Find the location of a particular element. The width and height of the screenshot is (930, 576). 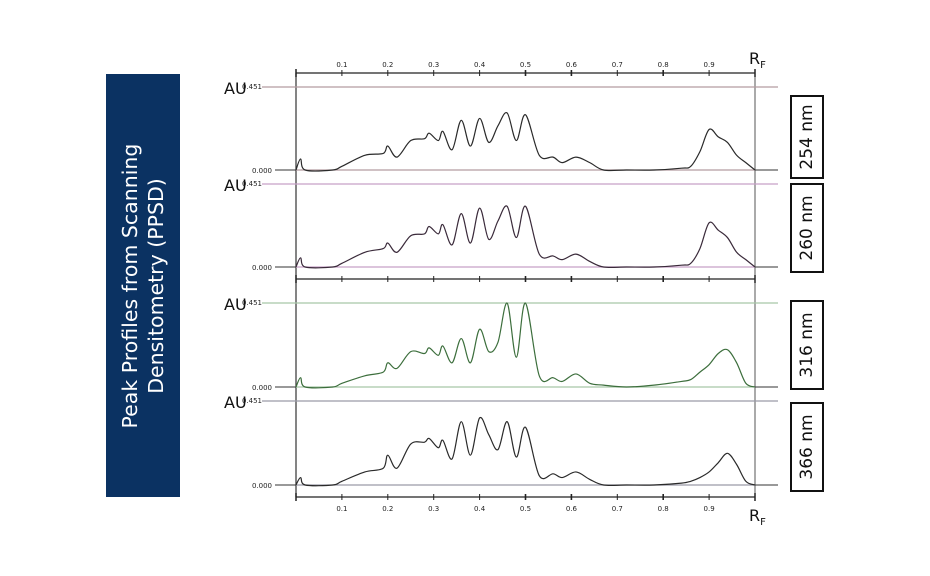

wavelength-label-316: 316 nm is located at coordinates (807, 345).